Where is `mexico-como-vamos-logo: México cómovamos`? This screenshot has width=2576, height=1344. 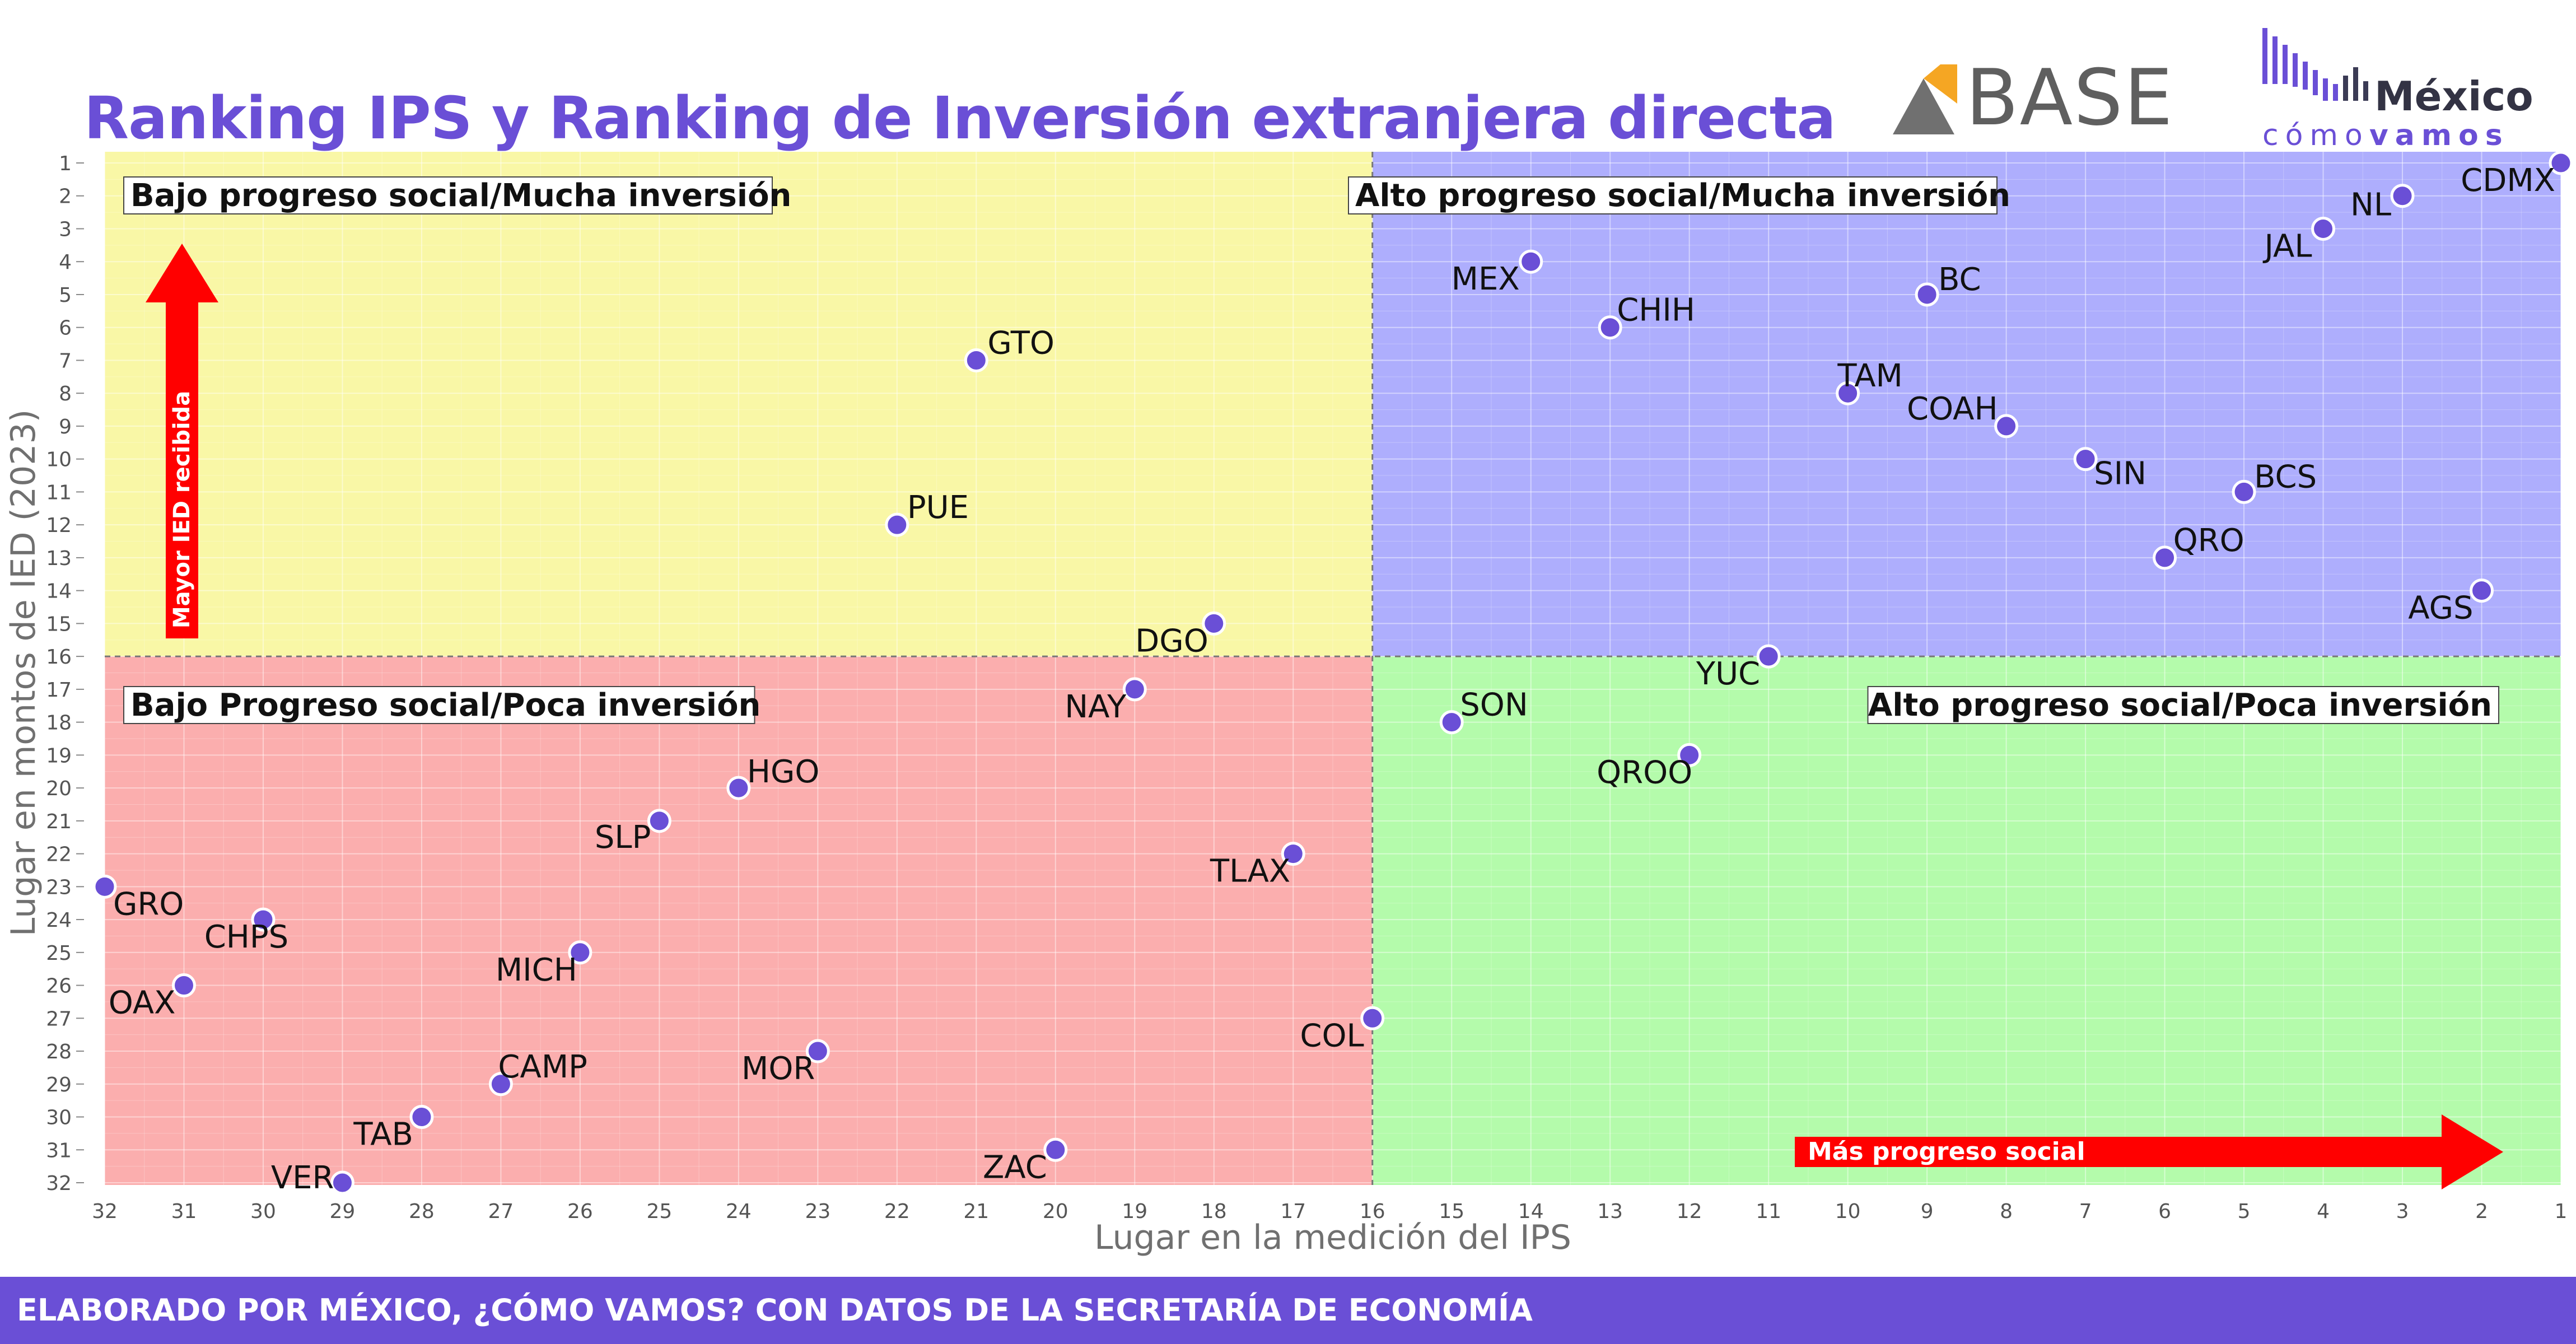 mexico-como-vamos-logo: México cómovamos is located at coordinates (2403, 90).